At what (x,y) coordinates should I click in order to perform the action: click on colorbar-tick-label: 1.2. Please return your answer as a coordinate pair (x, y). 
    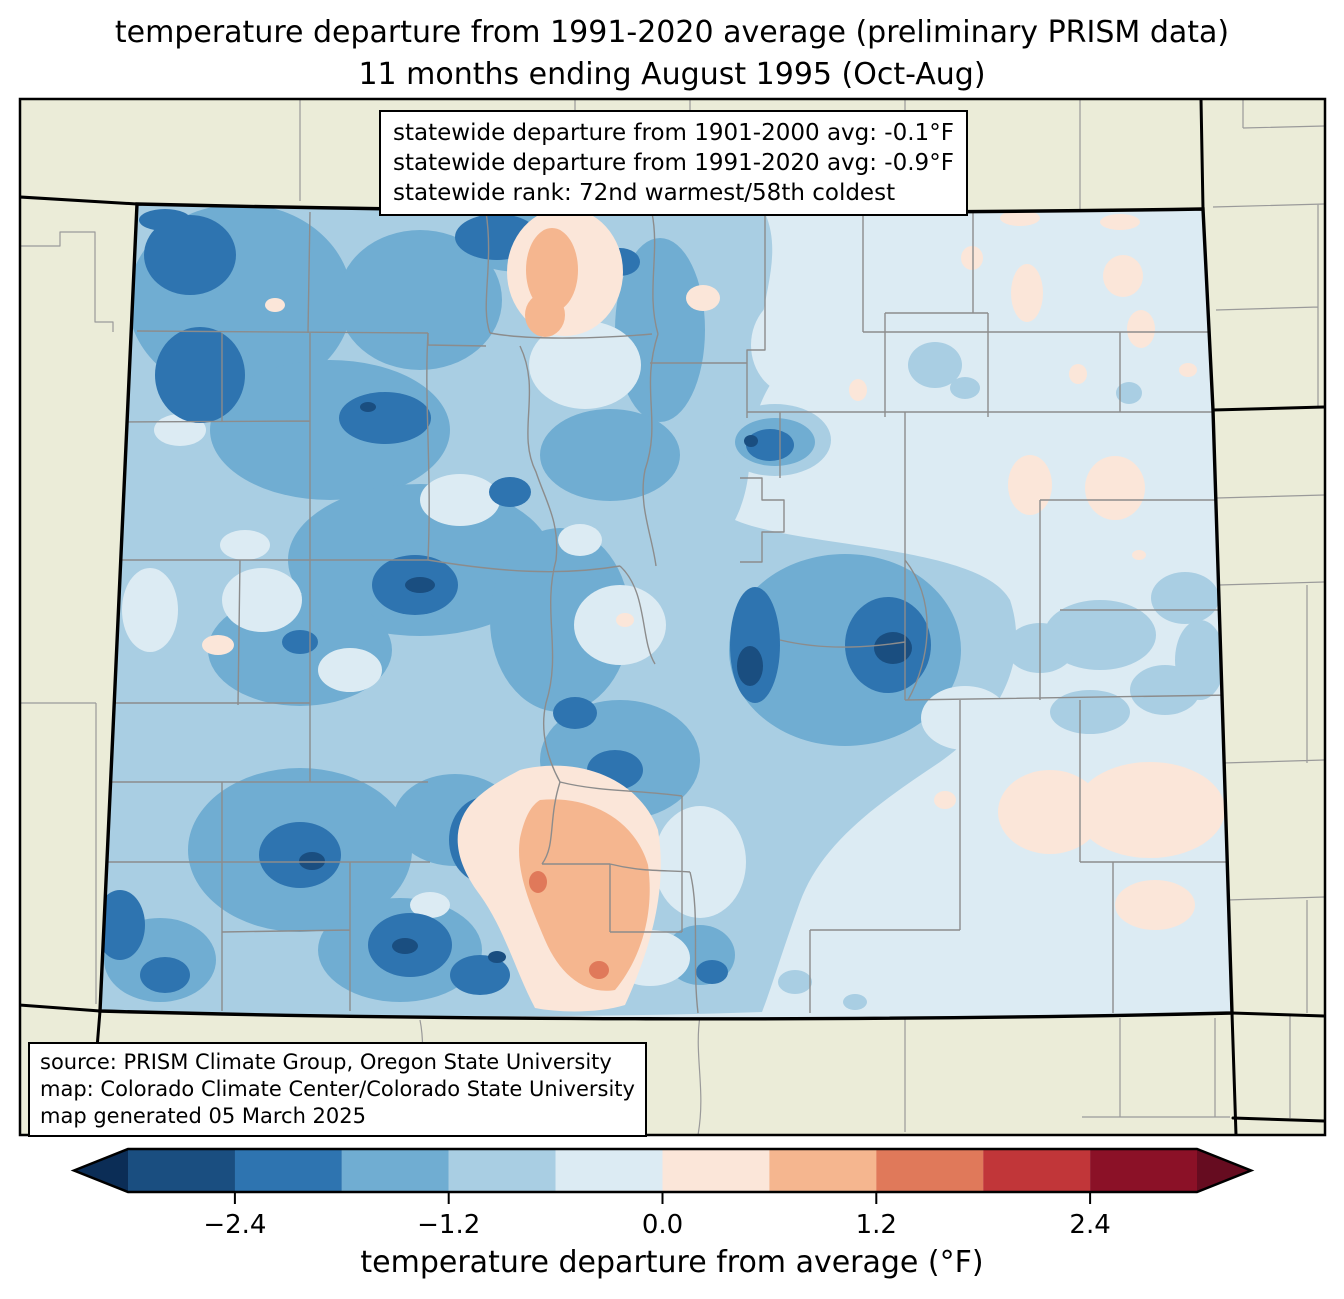
    Looking at the image, I should click on (876, 1225).